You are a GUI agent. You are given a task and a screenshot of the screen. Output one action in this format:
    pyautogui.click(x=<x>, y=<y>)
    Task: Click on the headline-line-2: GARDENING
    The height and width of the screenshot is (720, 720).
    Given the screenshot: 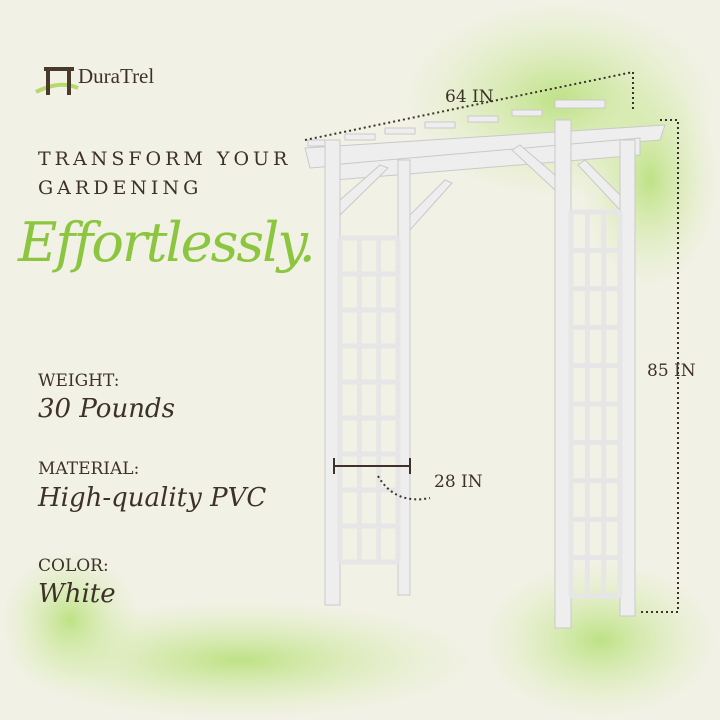 What is the action you would take?
    pyautogui.click(x=120, y=188)
    